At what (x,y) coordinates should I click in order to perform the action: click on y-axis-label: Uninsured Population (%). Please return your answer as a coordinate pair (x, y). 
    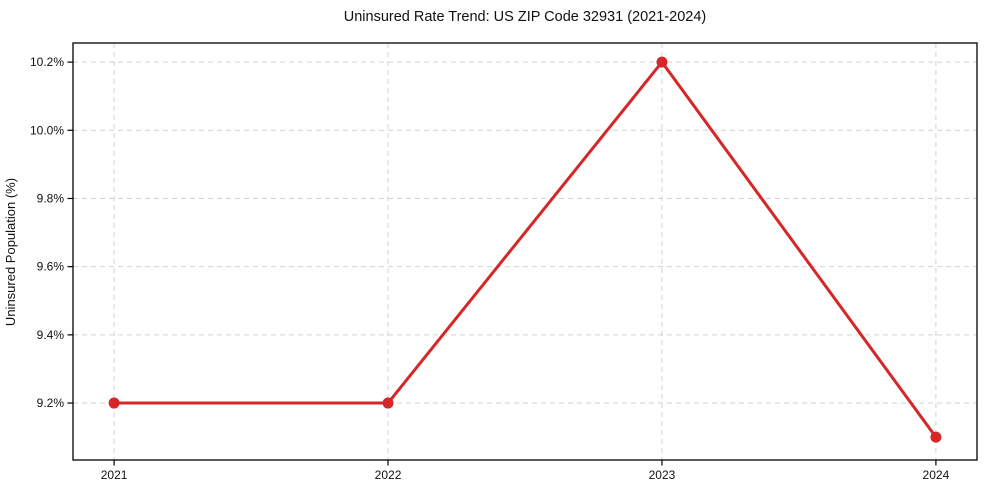
    Looking at the image, I should click on (10, 252).